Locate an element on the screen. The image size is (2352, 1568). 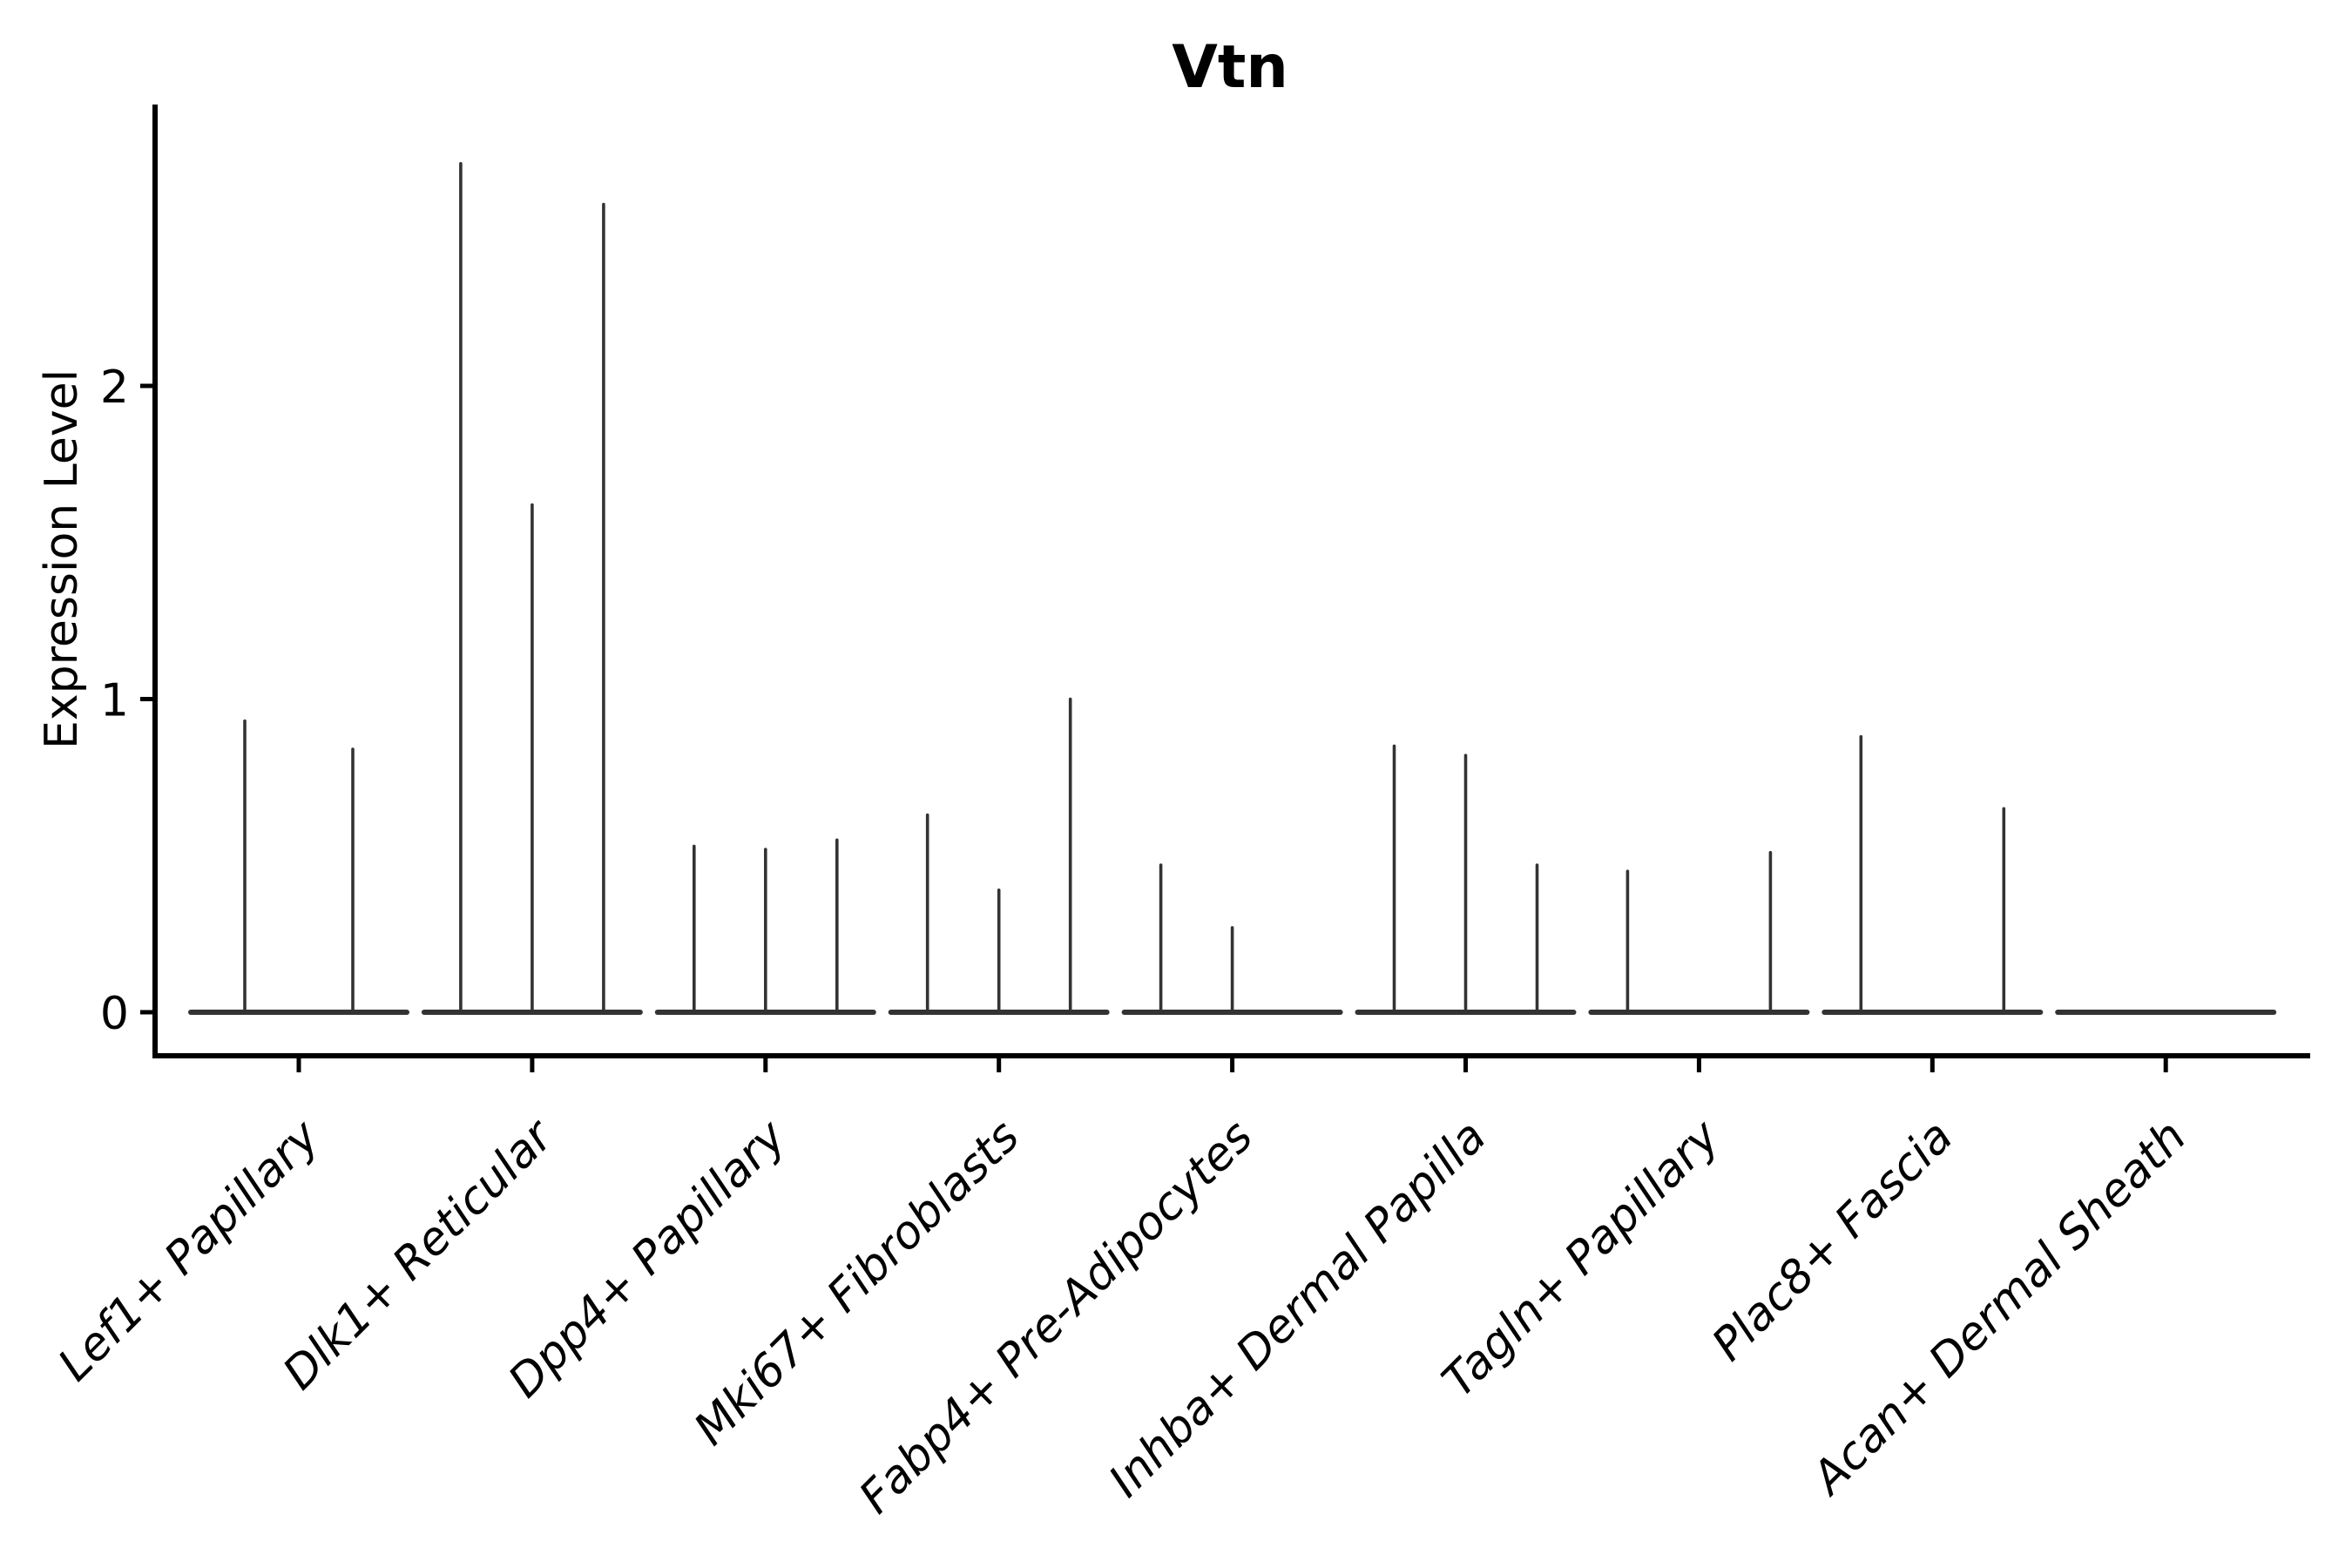
y-tick-label: 0 is located at coordinates (114, 1014).